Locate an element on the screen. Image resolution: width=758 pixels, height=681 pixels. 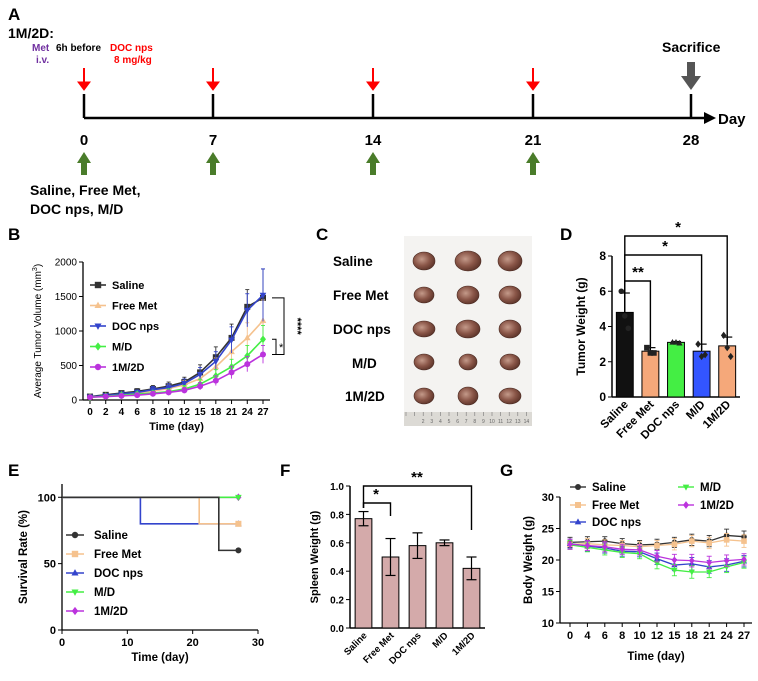
ruler-tick-label: 12 is located at coordinates (509, 422).